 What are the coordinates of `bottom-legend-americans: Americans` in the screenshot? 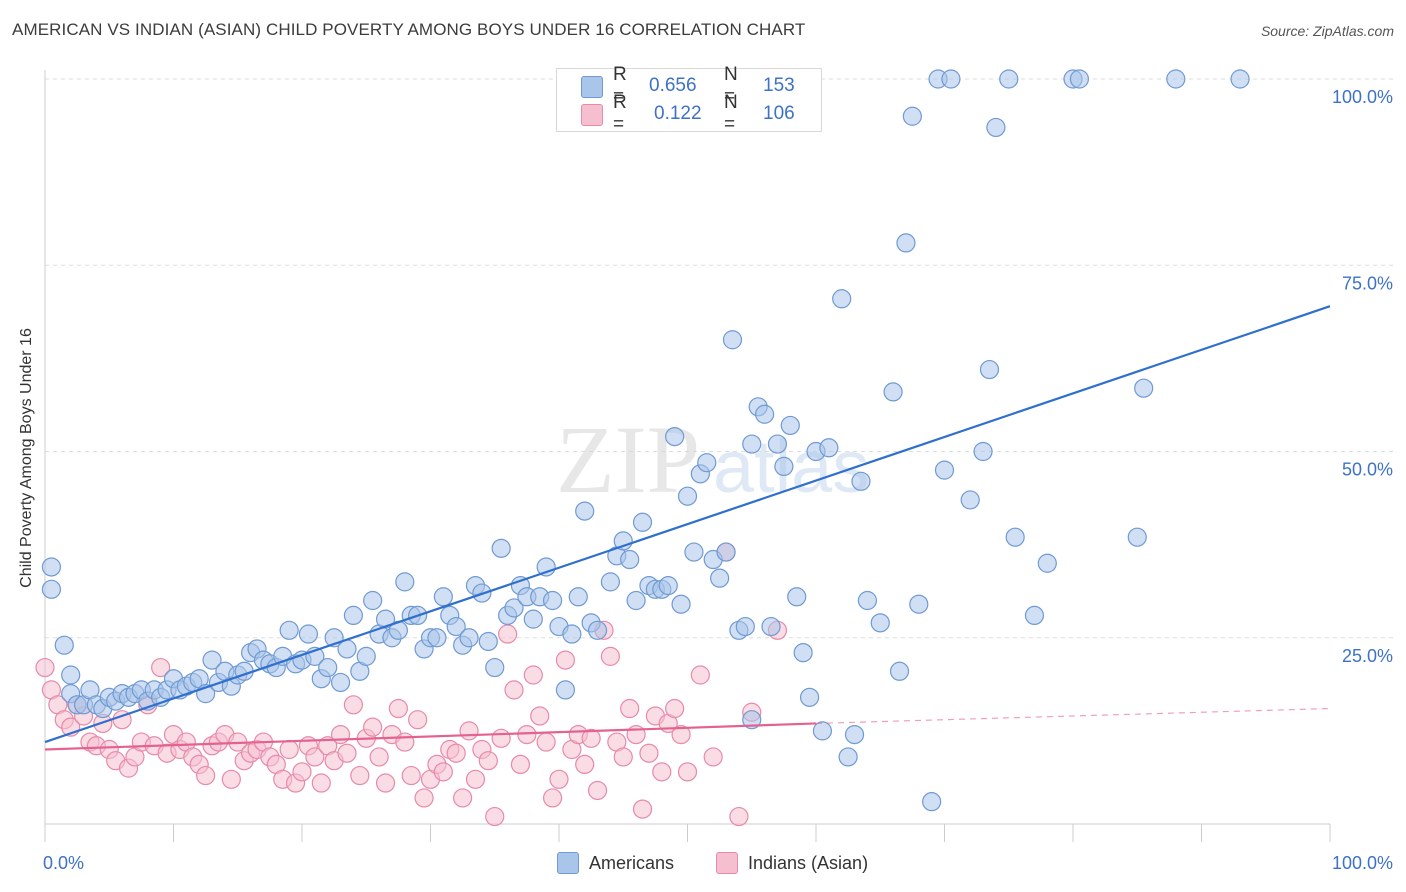 It's located at (615, 863).